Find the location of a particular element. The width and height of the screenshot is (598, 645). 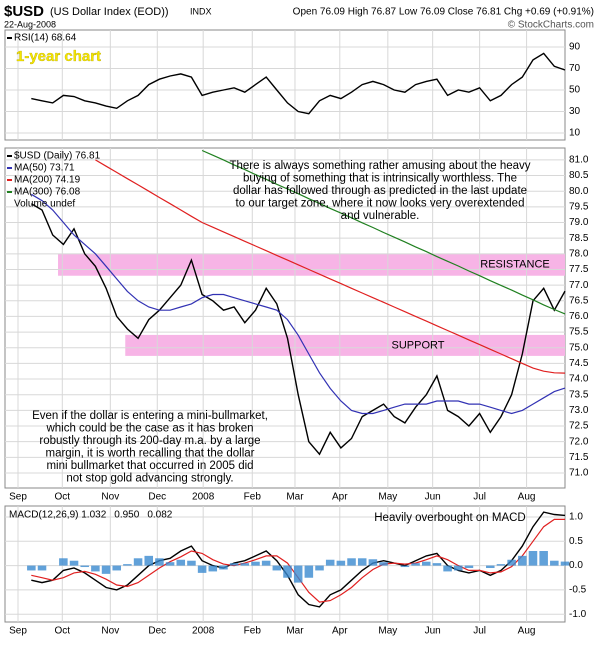

index-name: (US Dollar Index (EOD)) is located at coordinates (109, 12).